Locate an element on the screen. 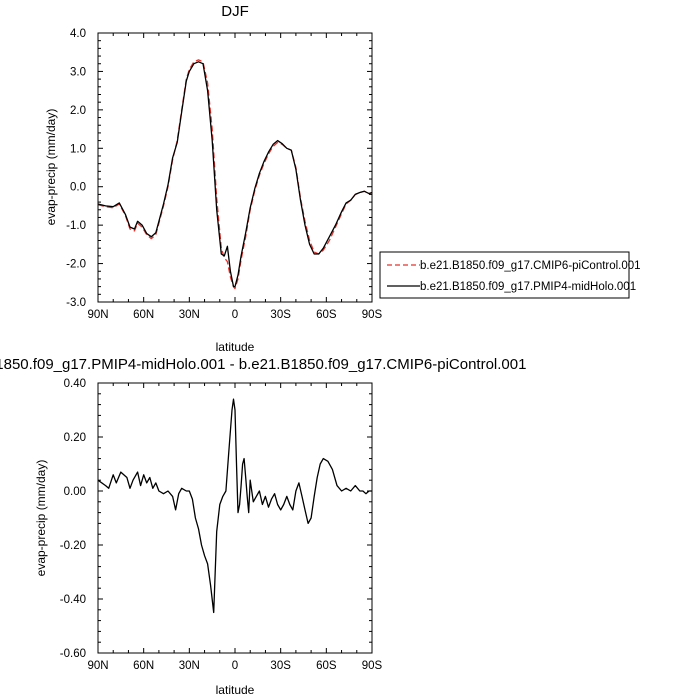 The width and height of the screenshot is (700, 700). legend-box is located at coordinates (504, 275).